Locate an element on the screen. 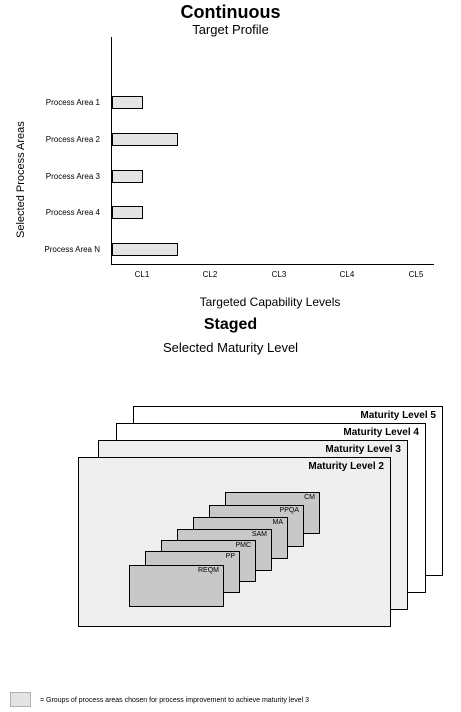 Image resolution: width=461 pixels, height=712 pixels. capability-level-tick: CL5 is located at coordinates (416, 274).